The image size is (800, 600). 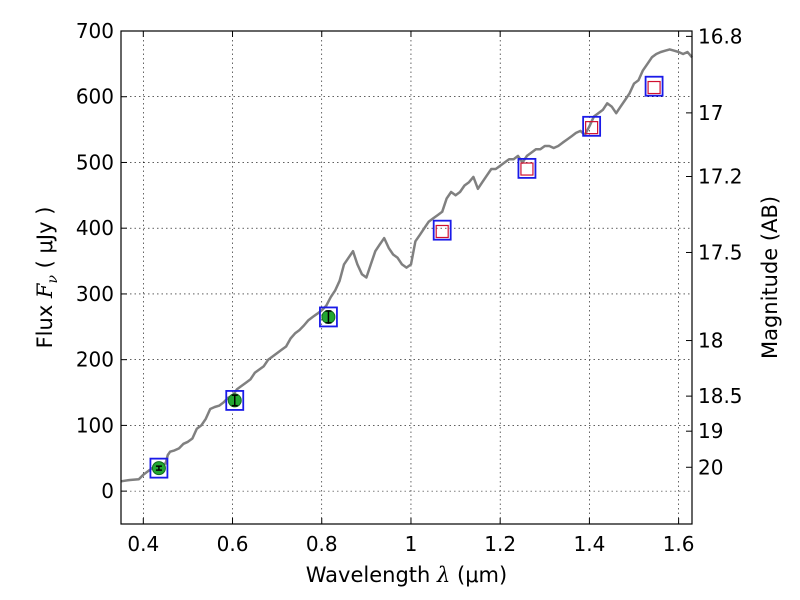 I want to click on y-tick-label: 200, so click(x=95, y=360).